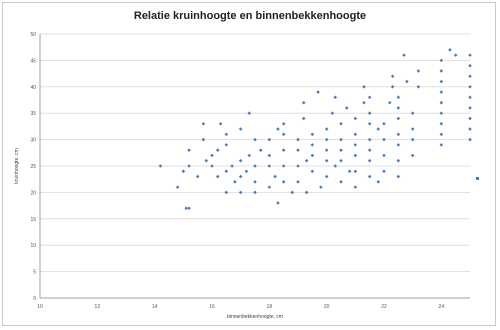 The height and width of the screenshot is (330, 500). I want to click on y-tick-label: 40, so click(33, 88).